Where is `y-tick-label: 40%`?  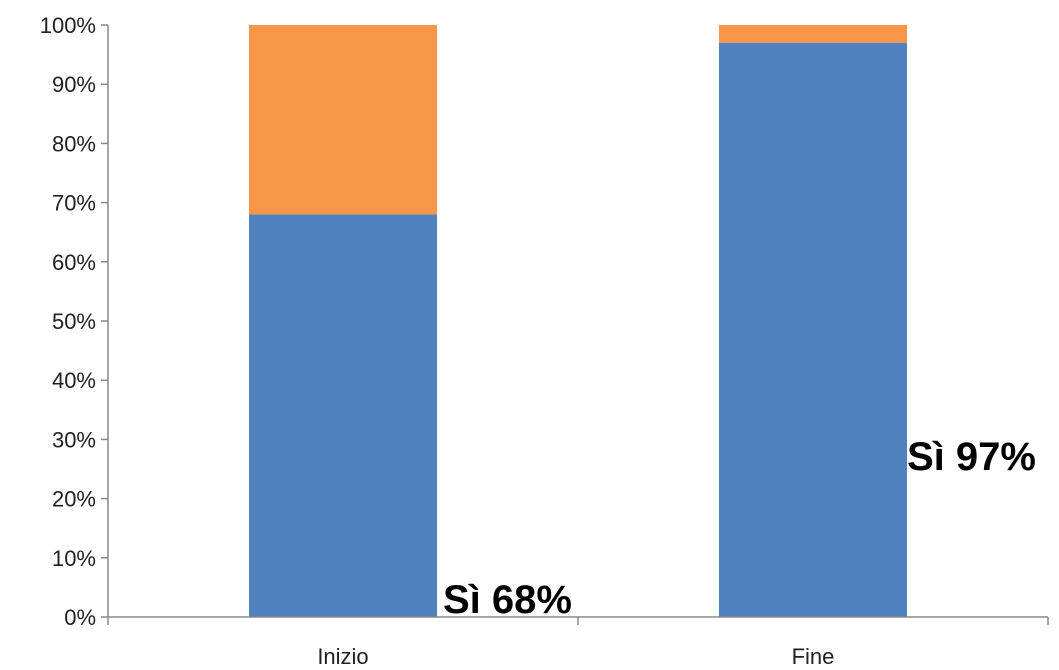
y-tick-label: 40% is located at coordinates (74, 380).